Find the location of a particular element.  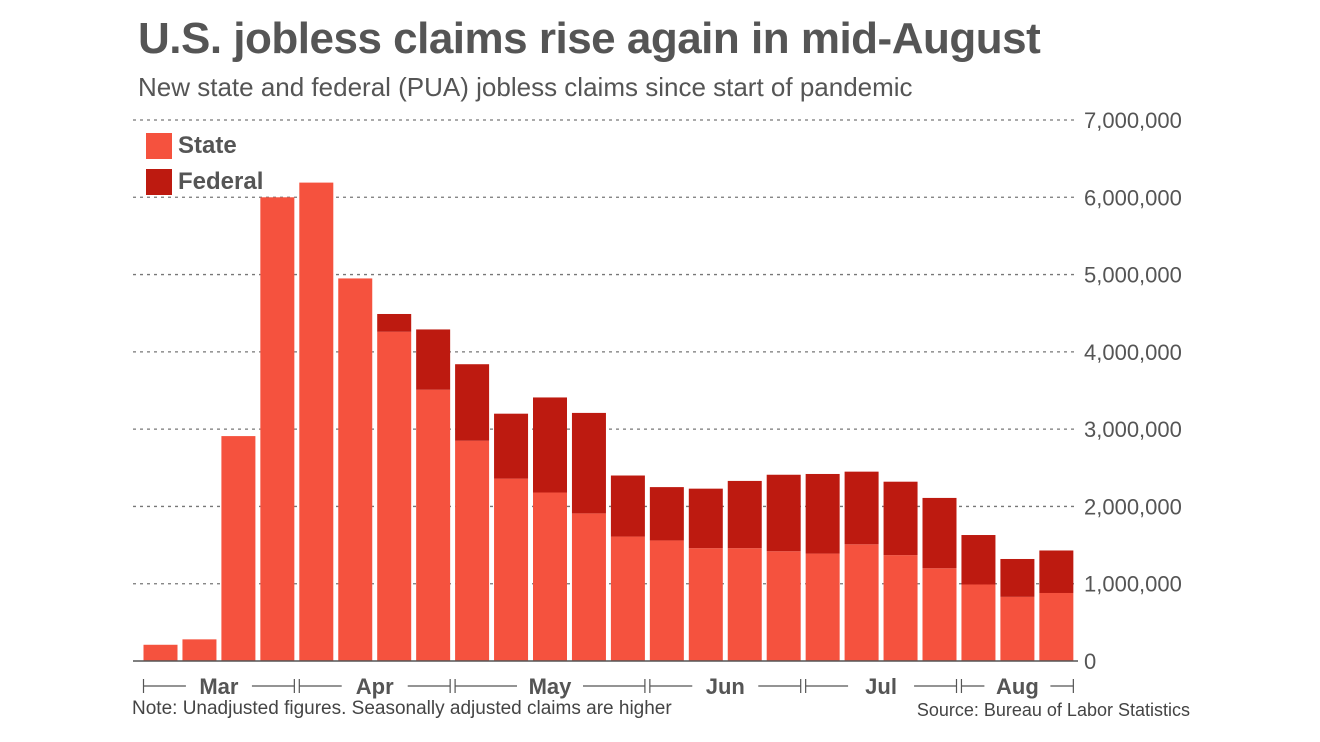

month-bracket: May is located at coordinates (550, 686).